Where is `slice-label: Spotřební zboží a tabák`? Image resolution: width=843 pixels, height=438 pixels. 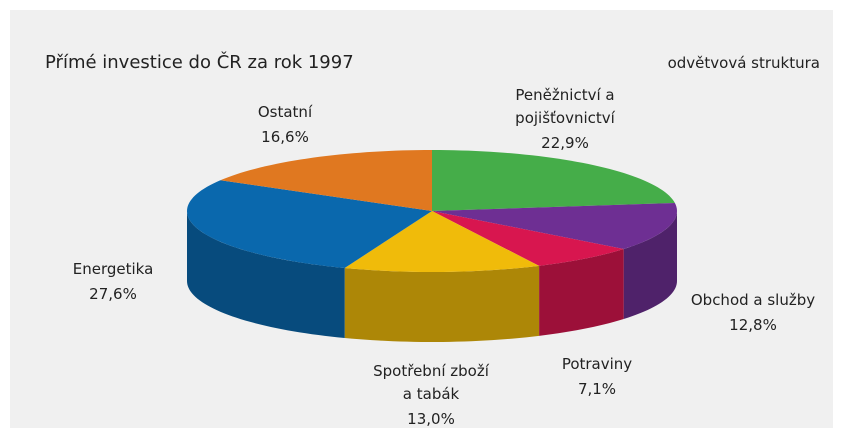 slice-label: Spotřební zboží a tabák is located at coordinates (431, 382).